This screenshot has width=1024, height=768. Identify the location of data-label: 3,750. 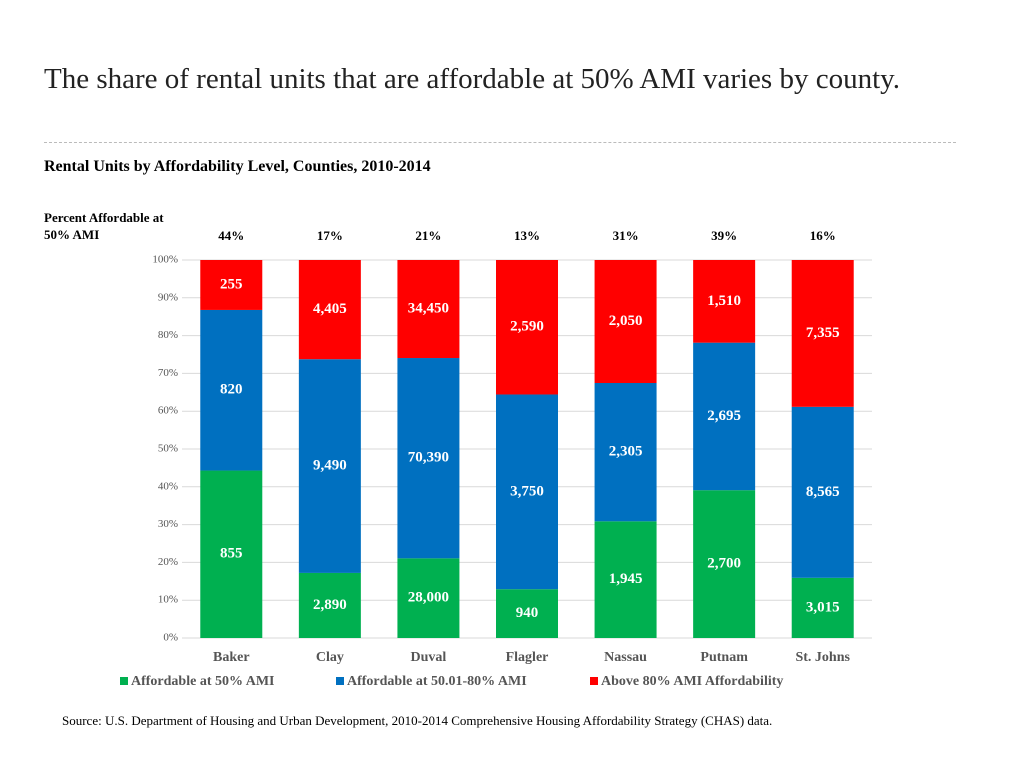
(527, 491).